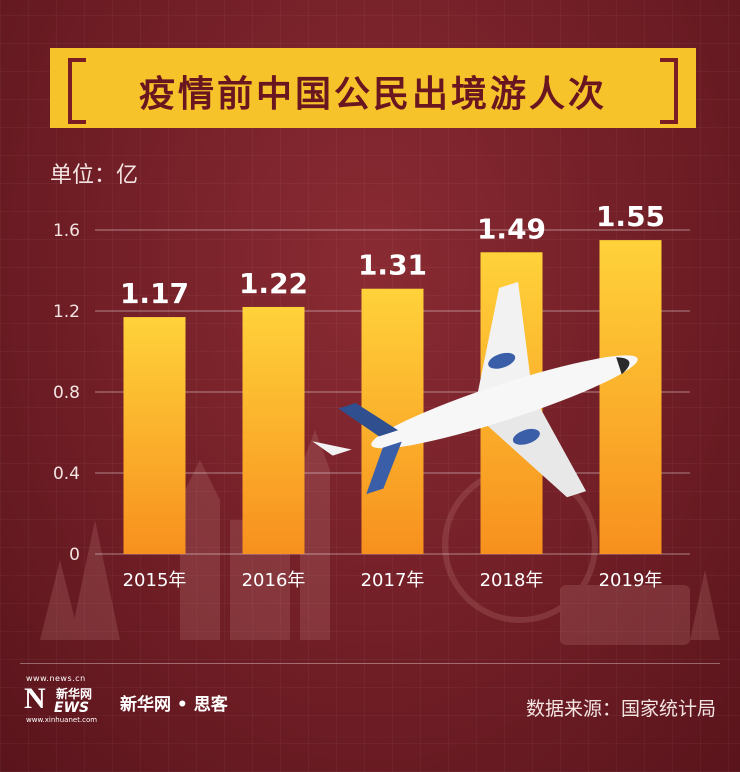 This screenshot has width=740, height=772. I want to click on value-label: 1.55, so click(630, 216).